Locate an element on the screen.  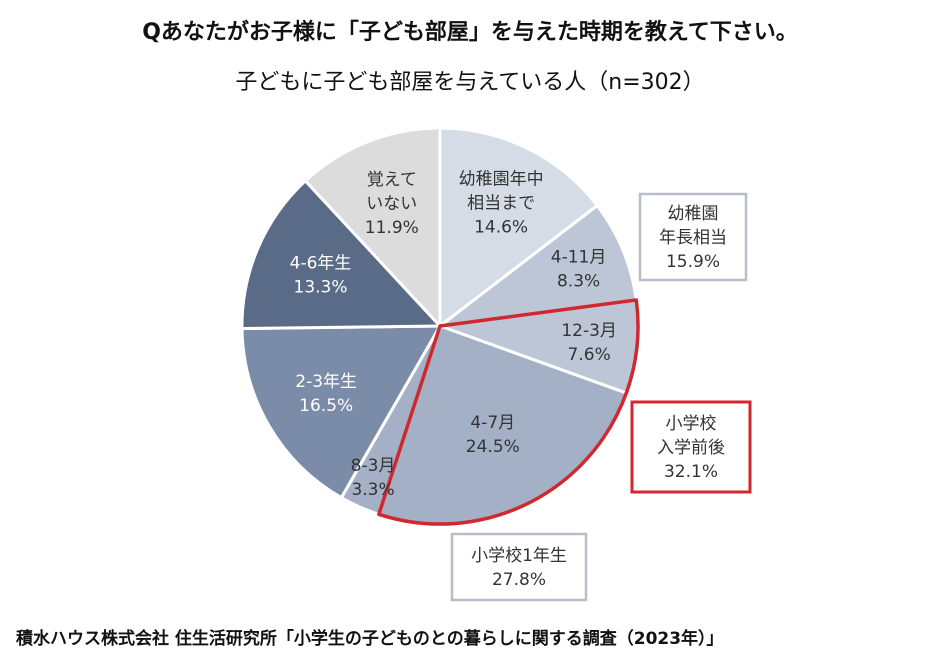
group-label-2: 小学校1年生 27.8% is located at coordinates (519, 568).